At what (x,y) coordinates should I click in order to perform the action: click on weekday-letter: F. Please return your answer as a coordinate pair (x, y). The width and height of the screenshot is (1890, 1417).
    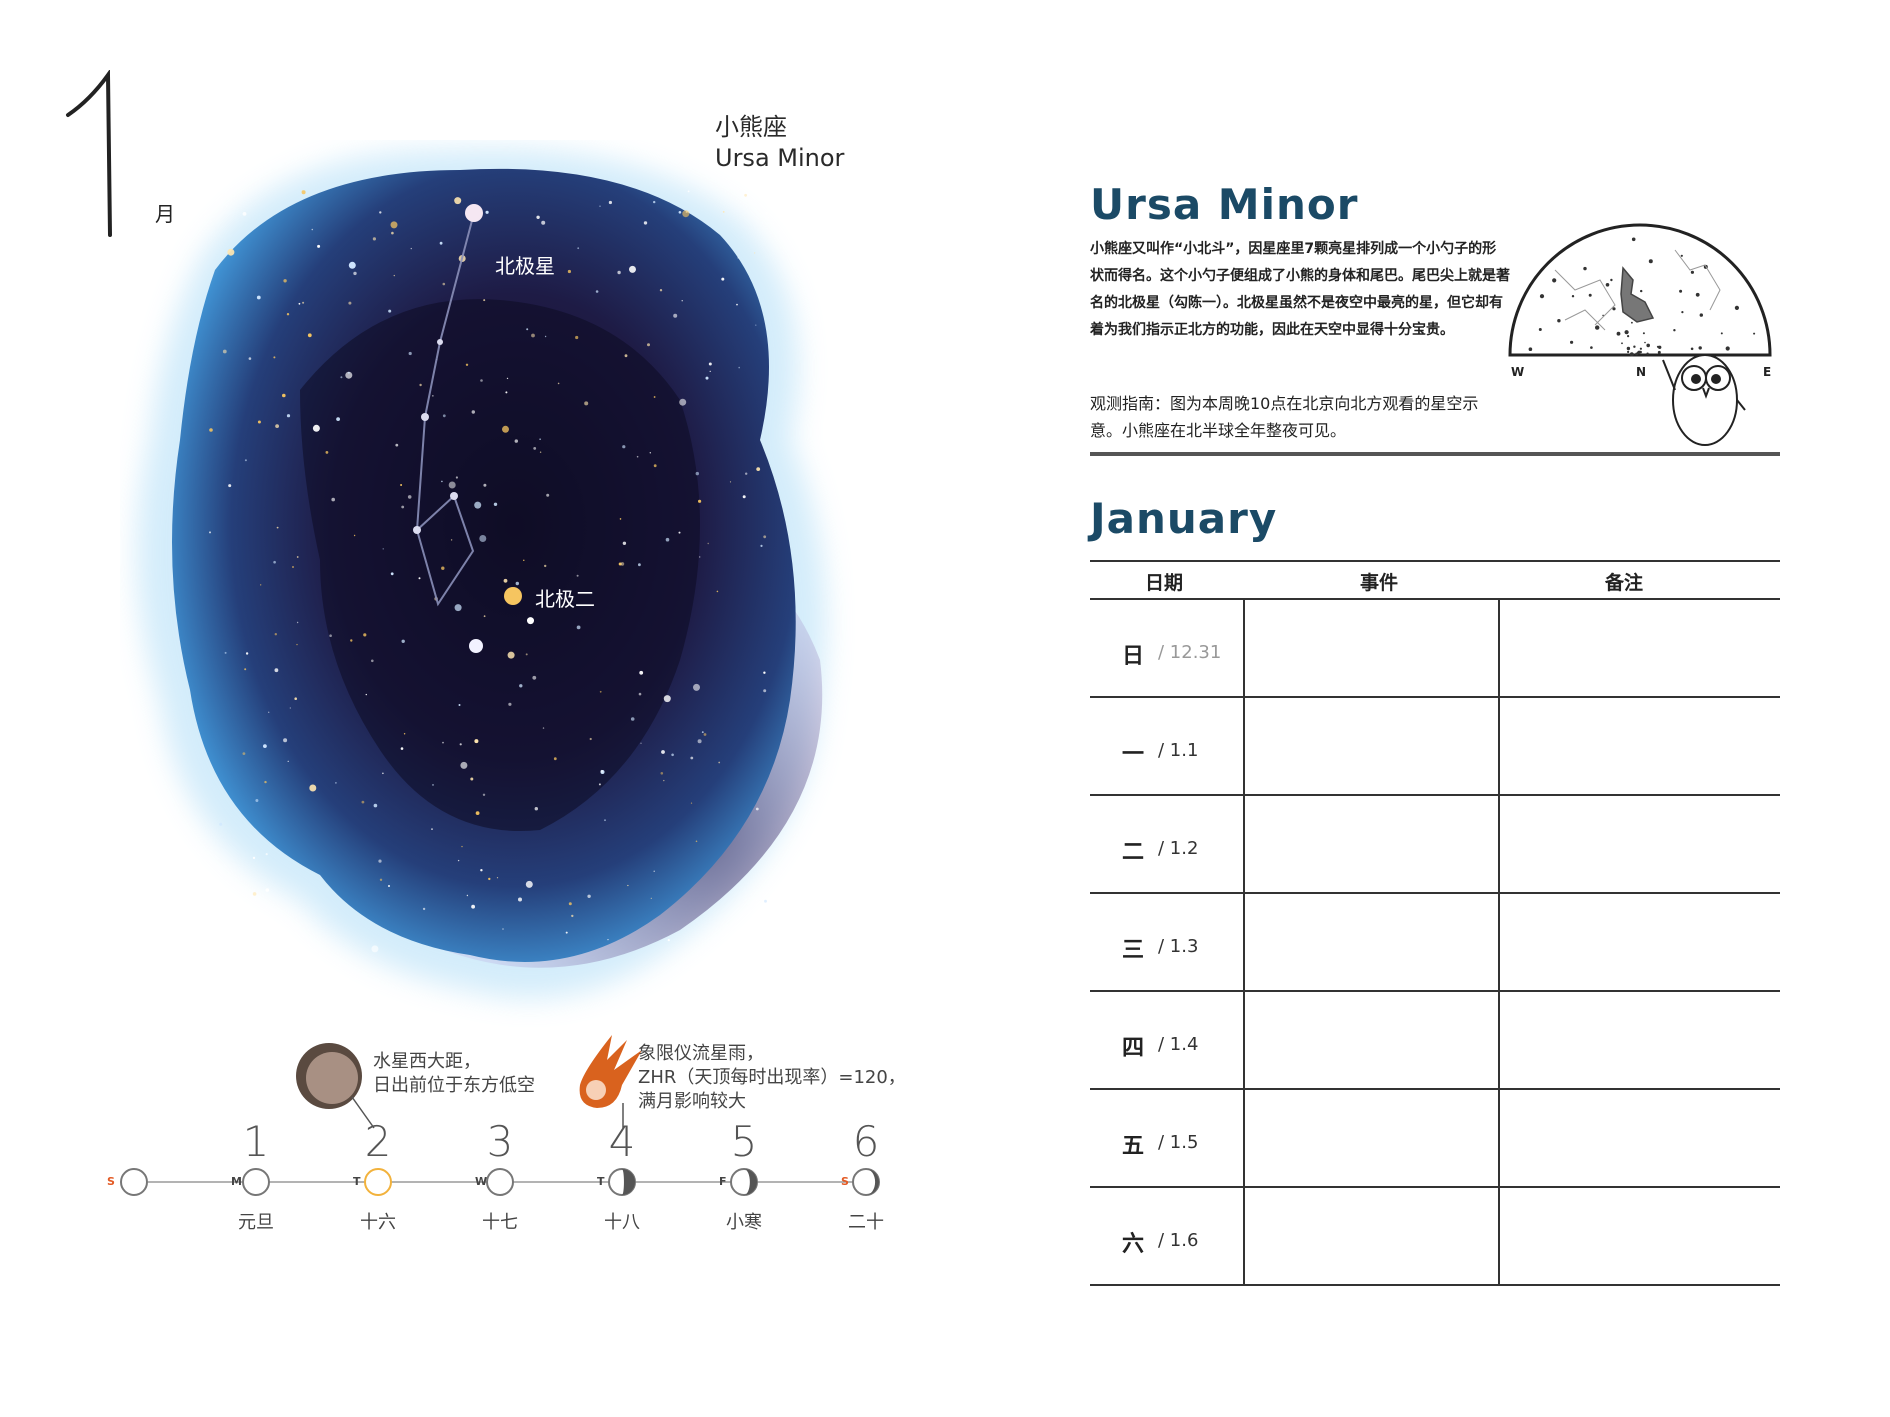
    Looking at the image, I should click on (723, 1181).